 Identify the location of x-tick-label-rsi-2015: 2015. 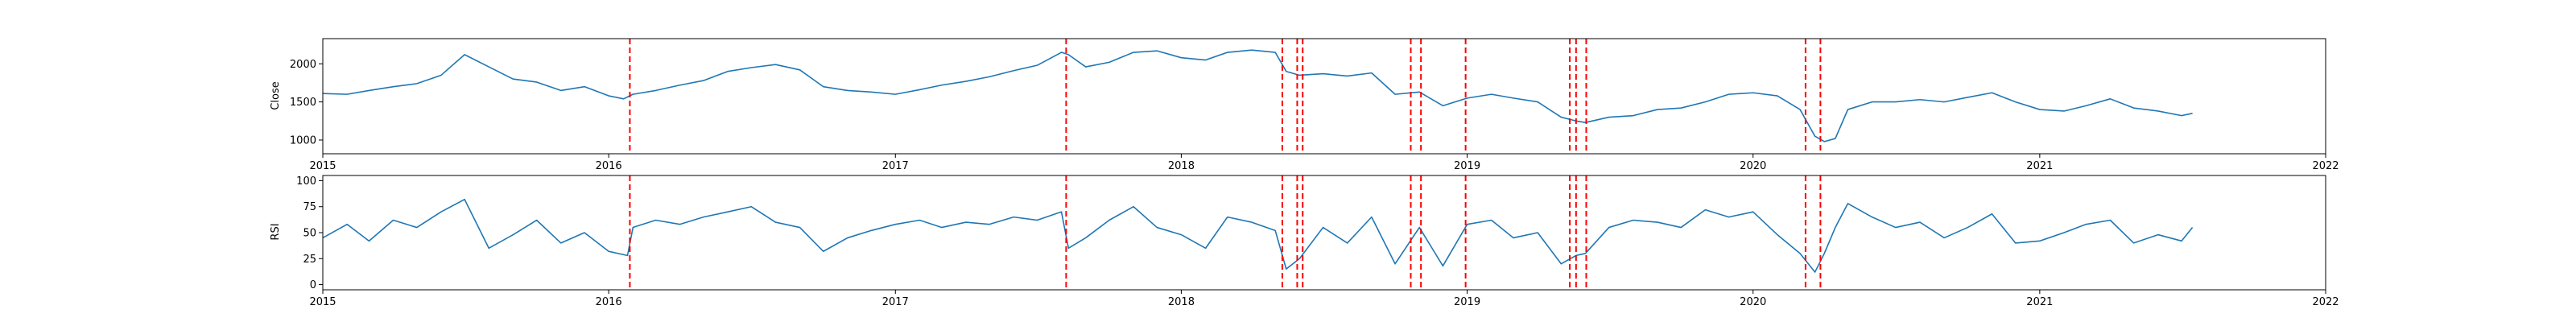
(322, 302).